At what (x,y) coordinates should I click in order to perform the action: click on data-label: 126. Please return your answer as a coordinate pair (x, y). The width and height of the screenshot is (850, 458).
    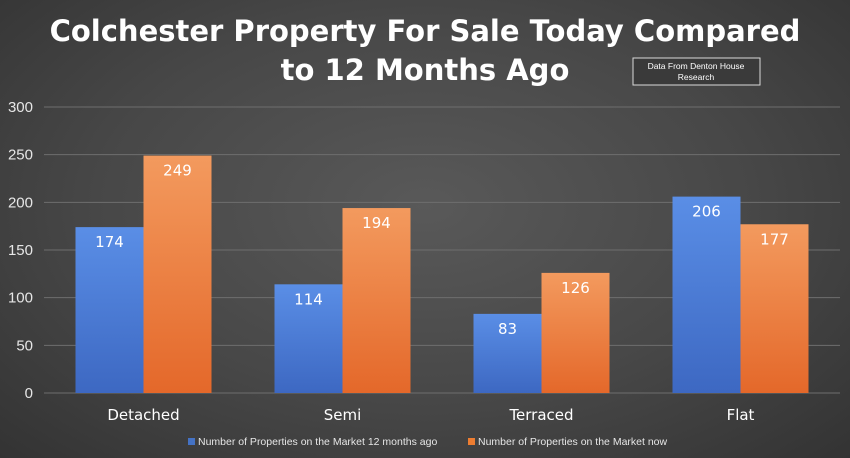
    Looking at the image, I should click on (575, 288).